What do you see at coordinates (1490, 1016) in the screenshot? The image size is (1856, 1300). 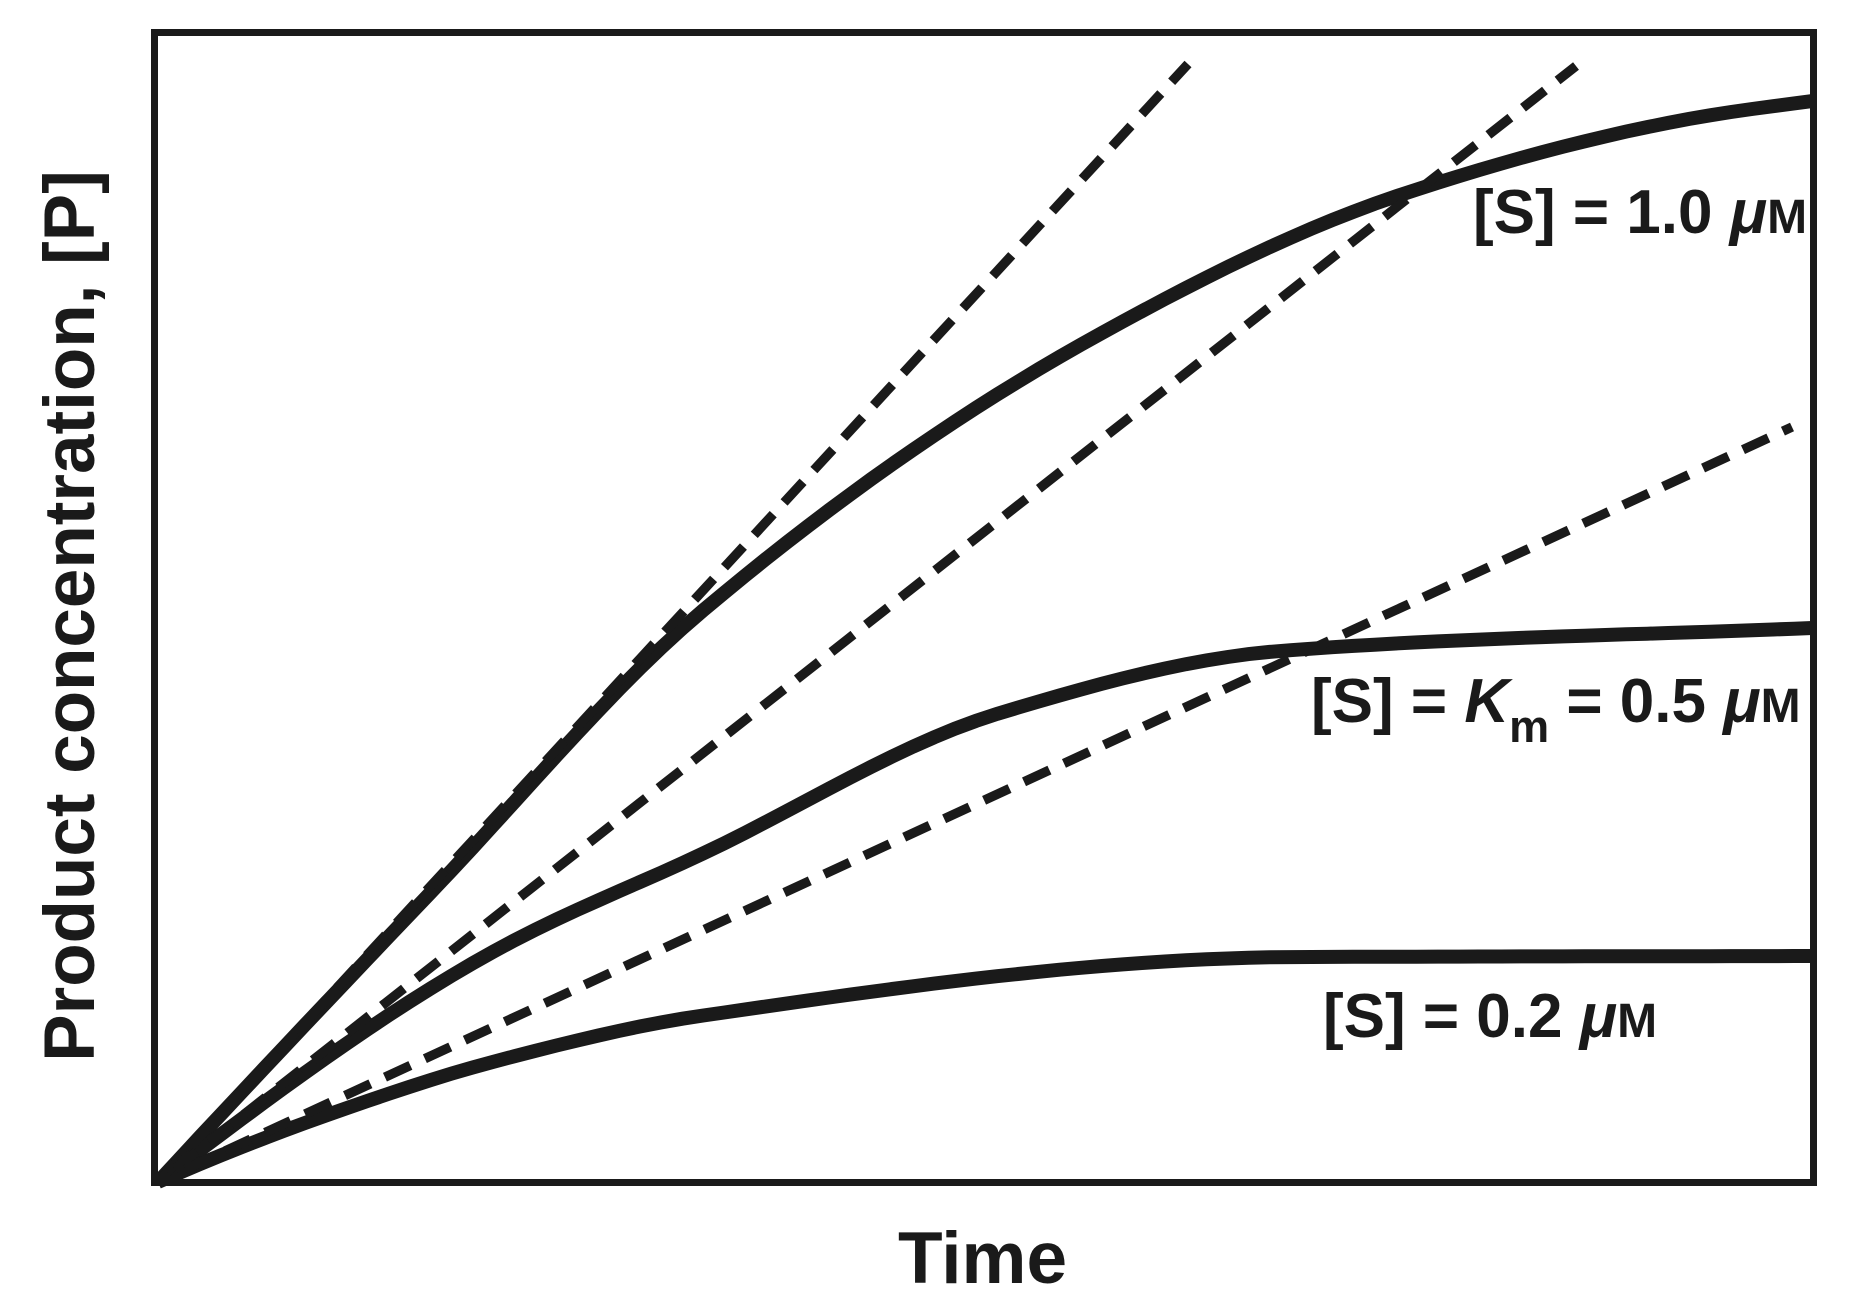 I see `svg-text: [S] = 0.2 μM` at bounding box center [1490, 1016].